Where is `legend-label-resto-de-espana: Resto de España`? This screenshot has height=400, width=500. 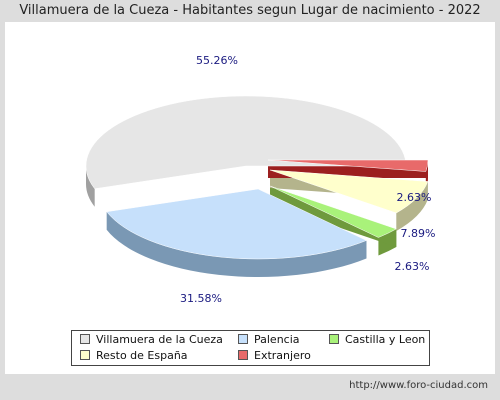 legend-label-resto-de-espana: Resto de España is located at coordinates (142, 355).